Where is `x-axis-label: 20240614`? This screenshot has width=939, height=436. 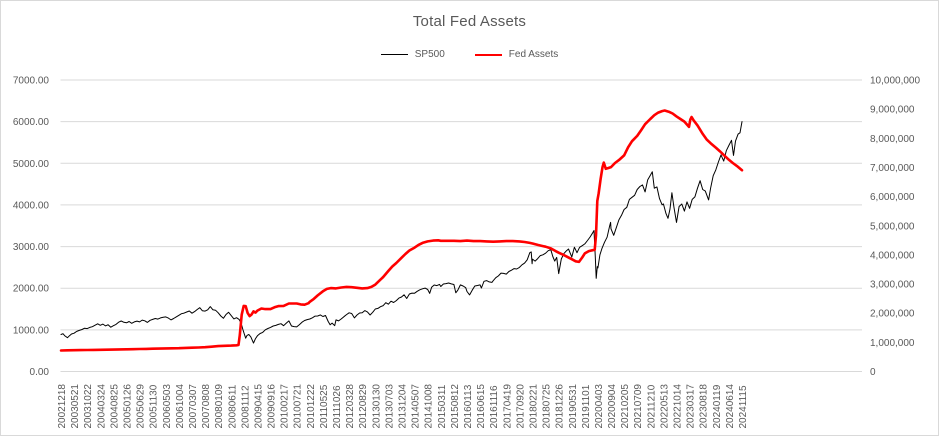 x-axis-label: 20240614 is located at coordinates (730, 406).